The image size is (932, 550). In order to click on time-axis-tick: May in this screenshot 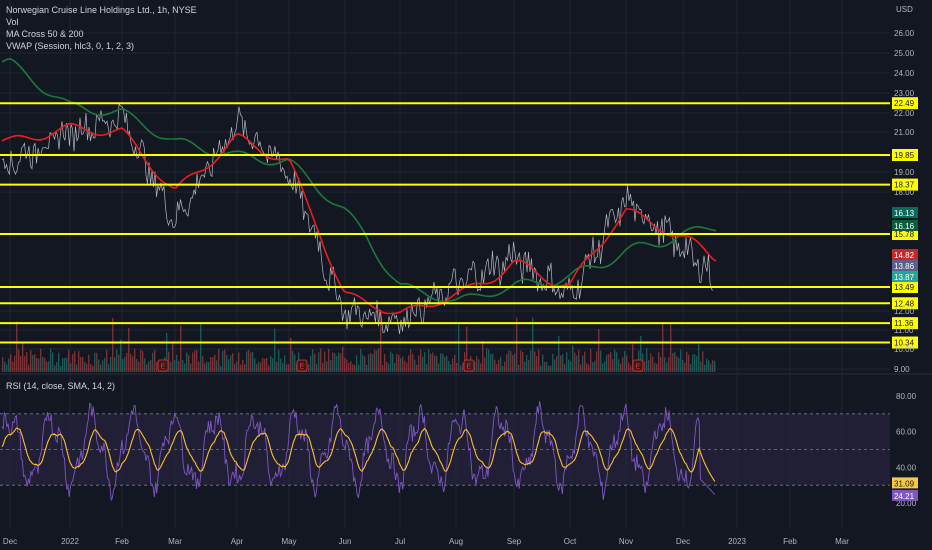, I will do `click(288, 541)`.